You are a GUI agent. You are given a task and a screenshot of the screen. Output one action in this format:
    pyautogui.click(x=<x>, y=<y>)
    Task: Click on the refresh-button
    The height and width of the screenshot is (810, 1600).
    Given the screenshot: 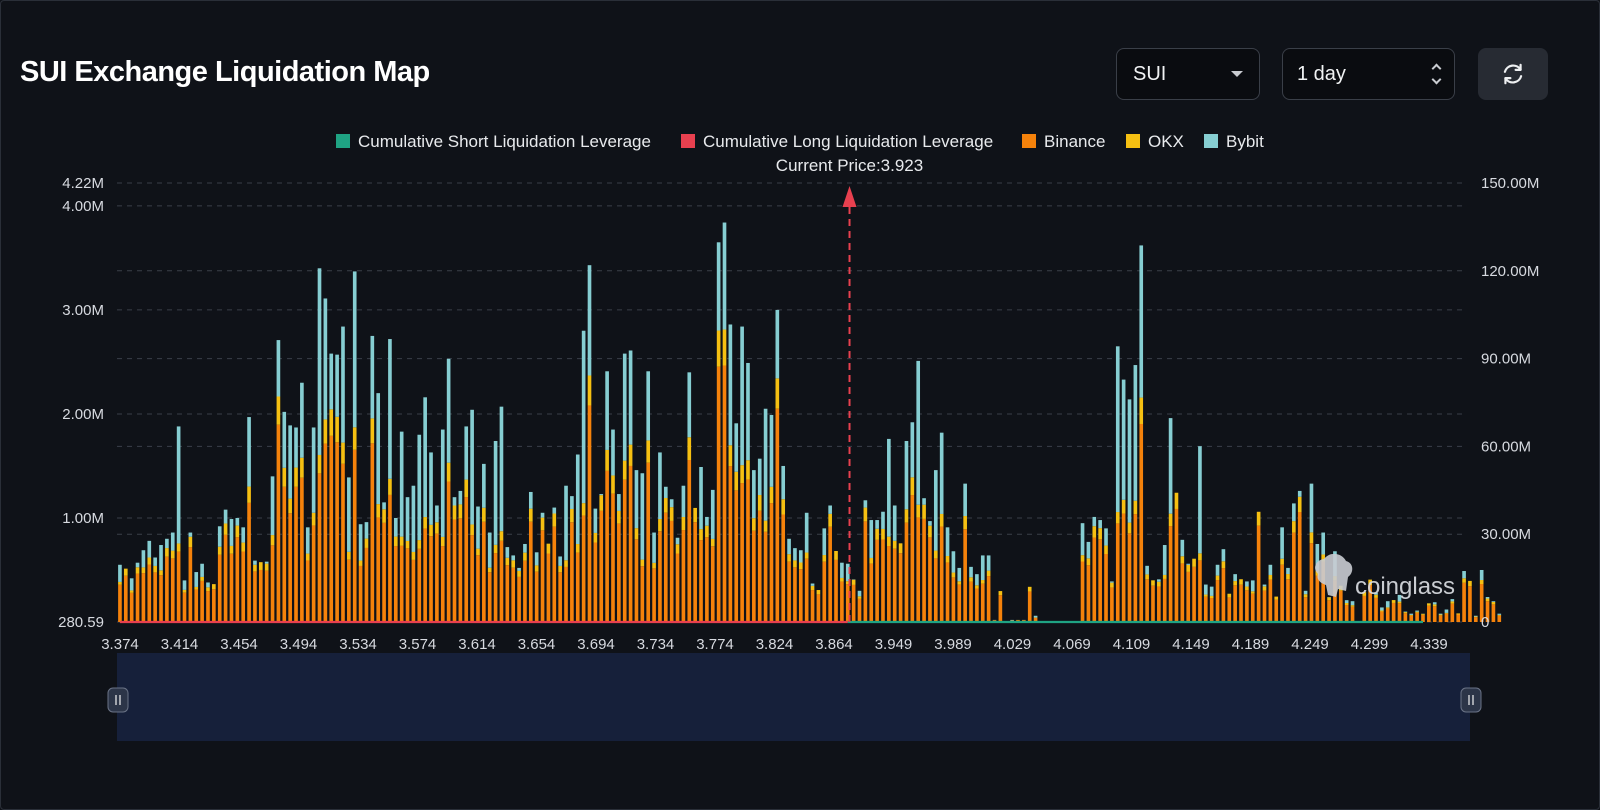 What is the action you would take?
    pyautogui.click(x=1513, y=74)
    